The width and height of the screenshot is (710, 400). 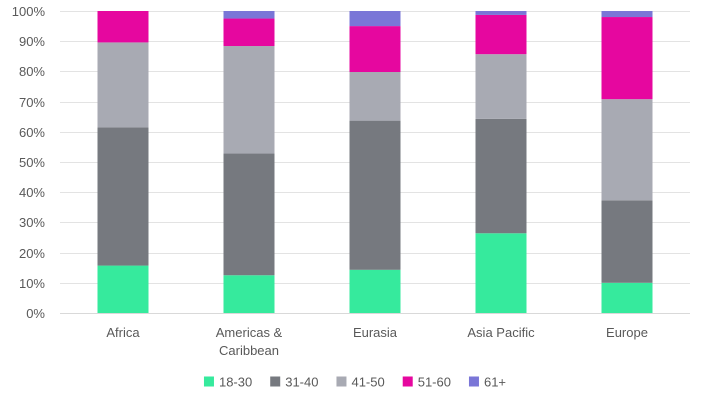 I want to click on legend-label: 51-60, so click(x=434, y=382).